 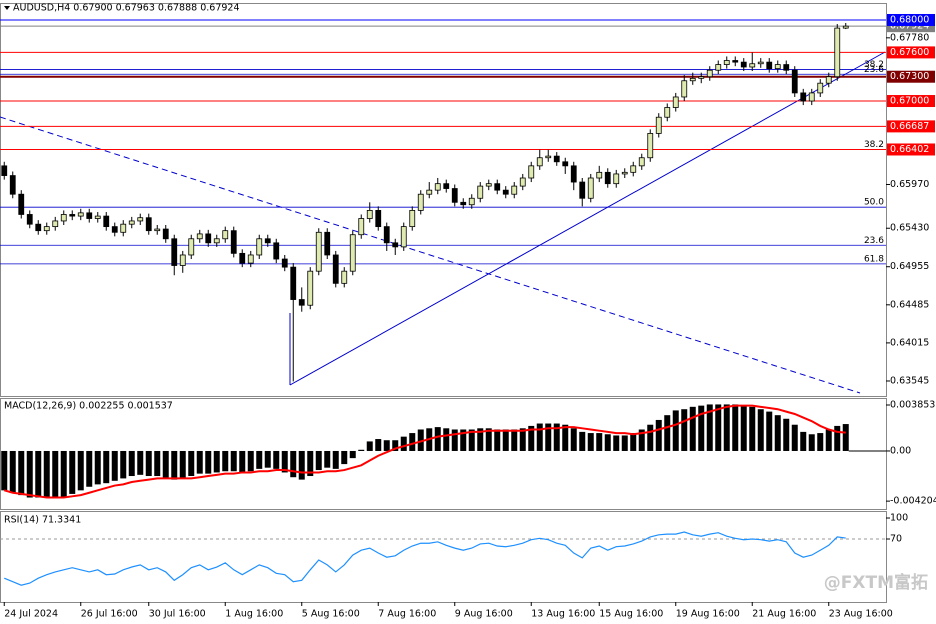 I want to click on panel-title: MACD(12,26,9) 0.002255 0.001537, so click(x=88, y=406).